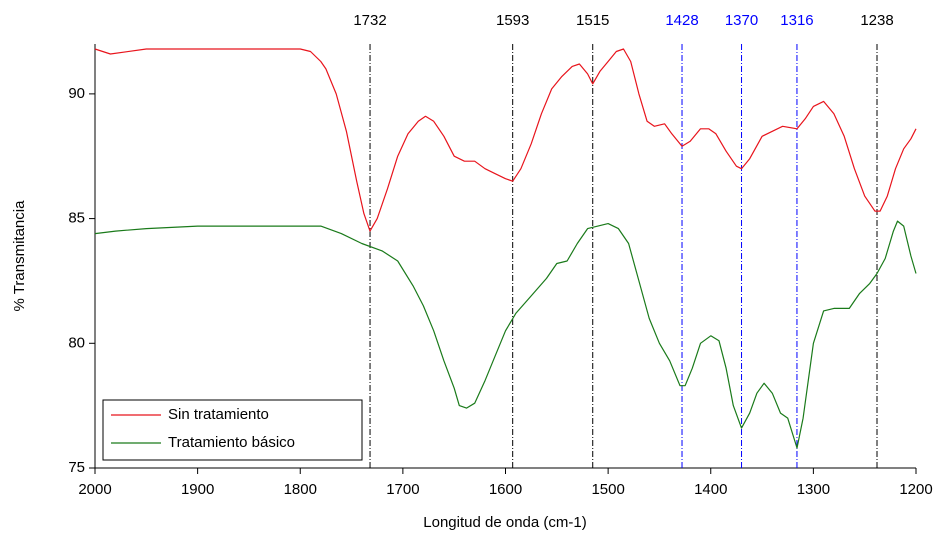  Describe the element at coordinates (369, 20) in the screenshot. I see `annotation-label: 1732` at that location.